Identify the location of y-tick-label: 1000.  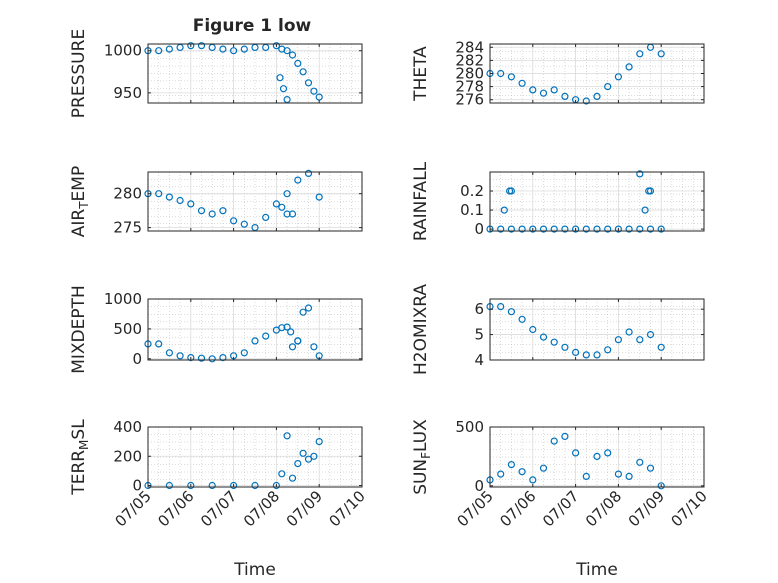
(123, 299).